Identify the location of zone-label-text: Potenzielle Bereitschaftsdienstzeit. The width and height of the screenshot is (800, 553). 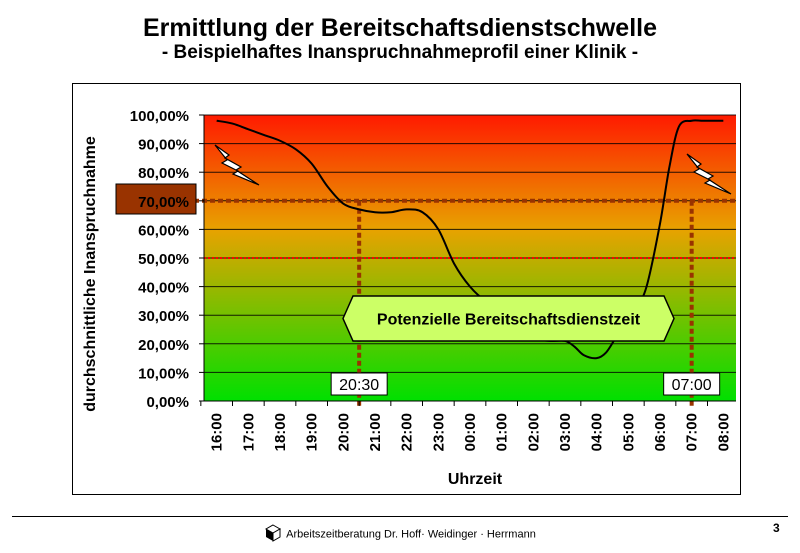
(509, 320).